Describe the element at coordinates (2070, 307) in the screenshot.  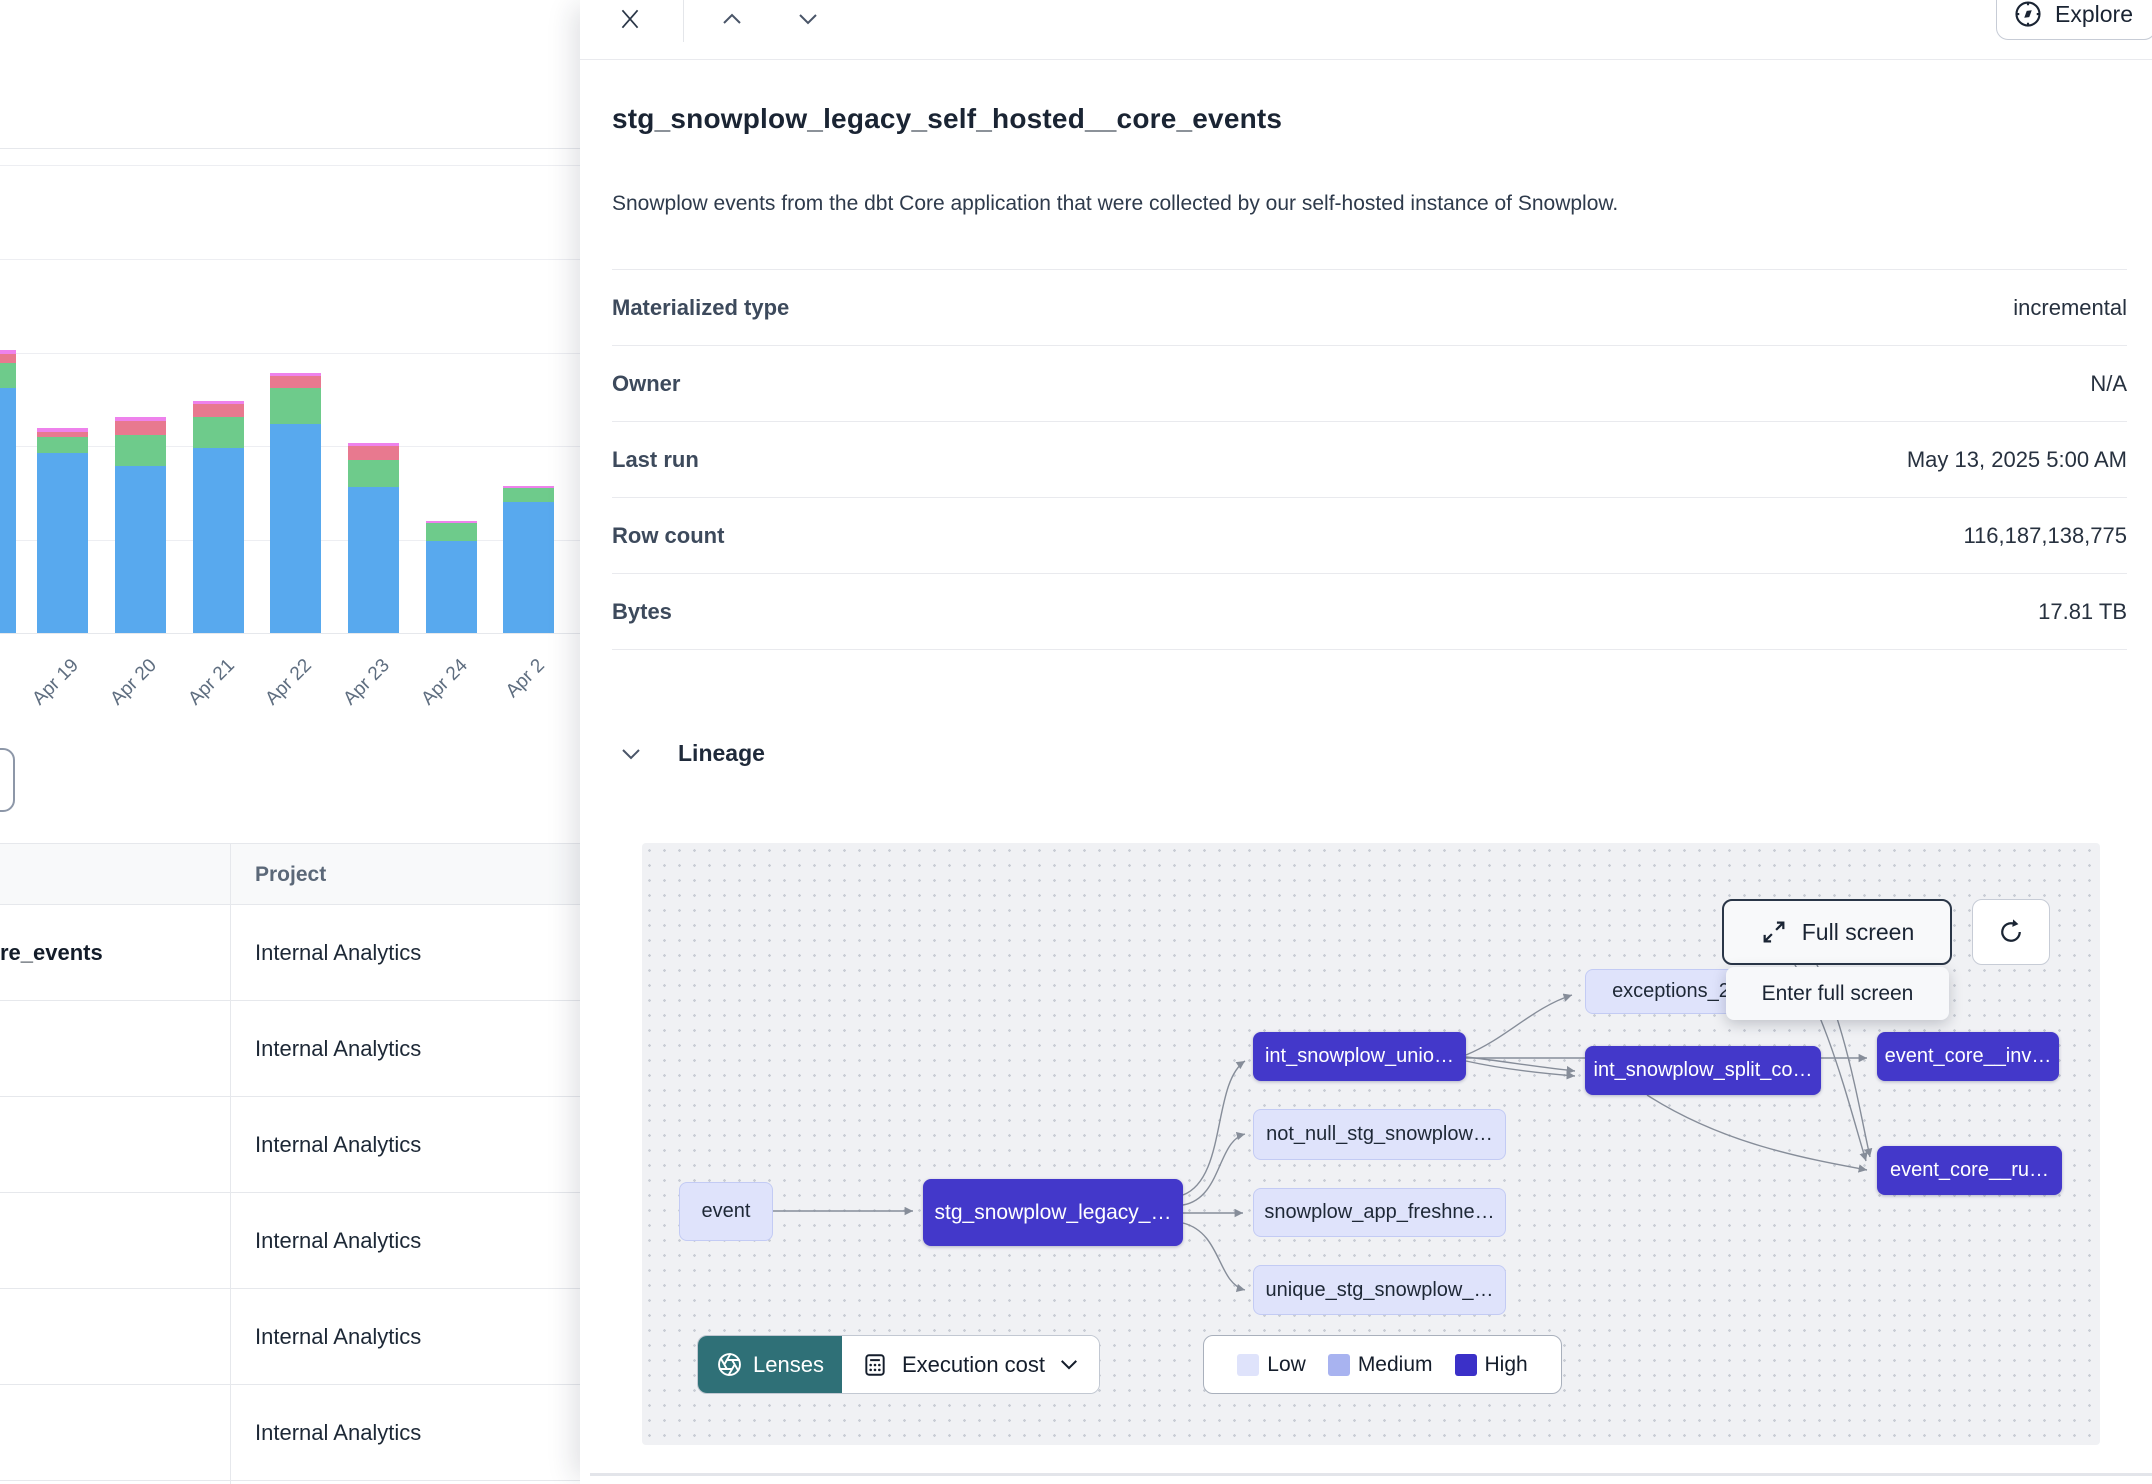
I see `detail-value: incremental` at that location.